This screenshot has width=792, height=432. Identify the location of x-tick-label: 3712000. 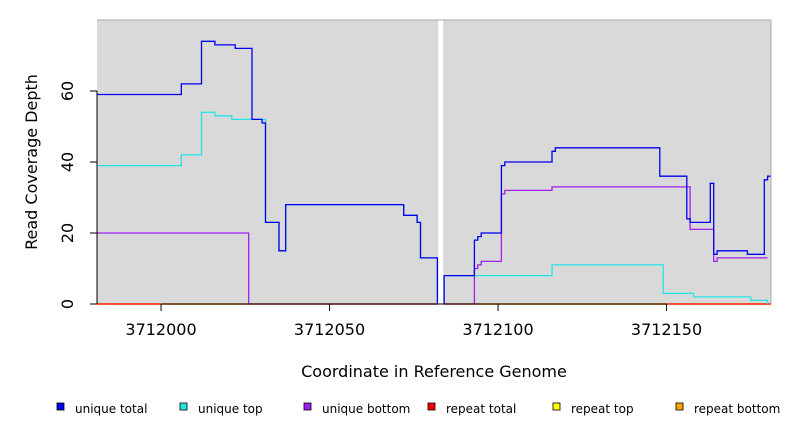
(160, 329).